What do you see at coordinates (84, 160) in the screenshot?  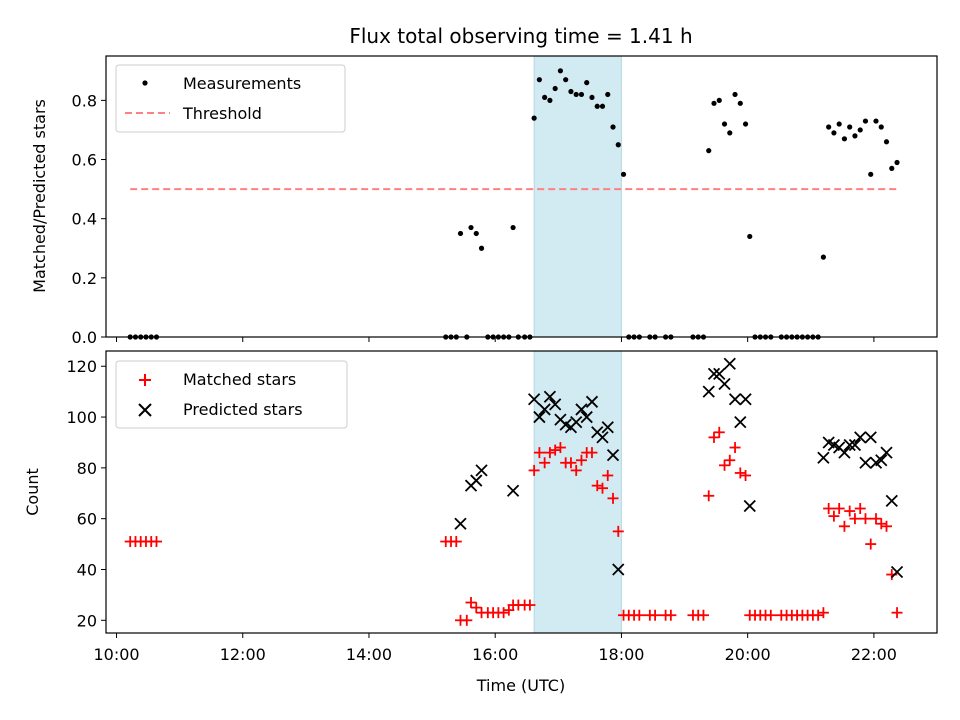 I see `y-tick-label: 0.6` at bounding box center [84, 160].